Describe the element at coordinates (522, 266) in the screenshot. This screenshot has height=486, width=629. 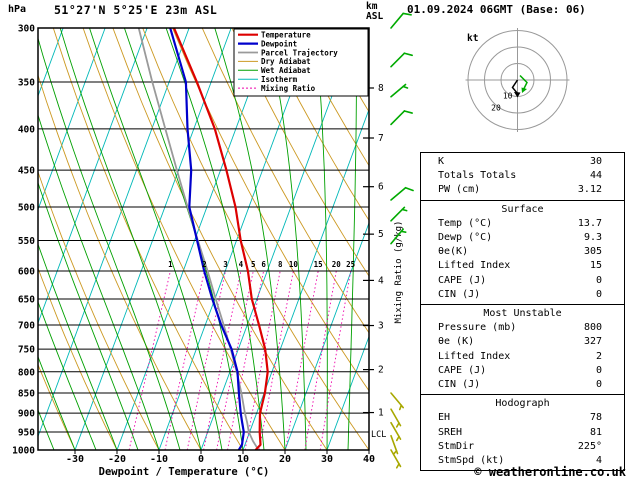
I see `table-row: Lifted Index 15` at that location.